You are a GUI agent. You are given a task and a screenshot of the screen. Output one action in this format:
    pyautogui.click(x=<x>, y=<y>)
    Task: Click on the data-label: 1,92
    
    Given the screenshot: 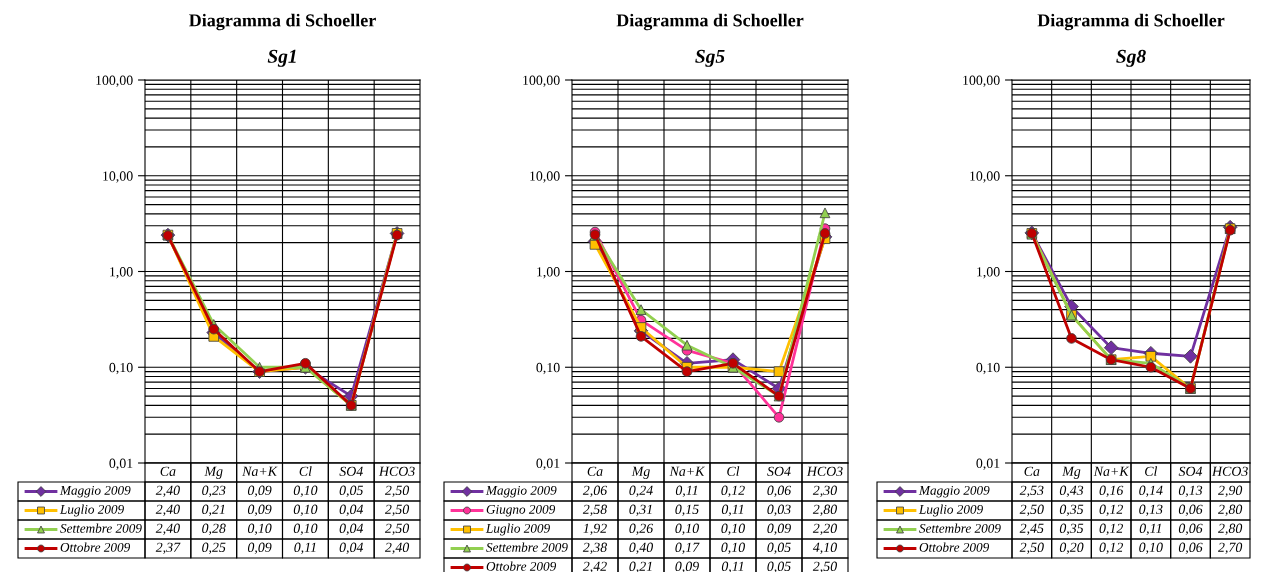 What is the action you would take?
    pyautogui.click(x=595, y=529)
    